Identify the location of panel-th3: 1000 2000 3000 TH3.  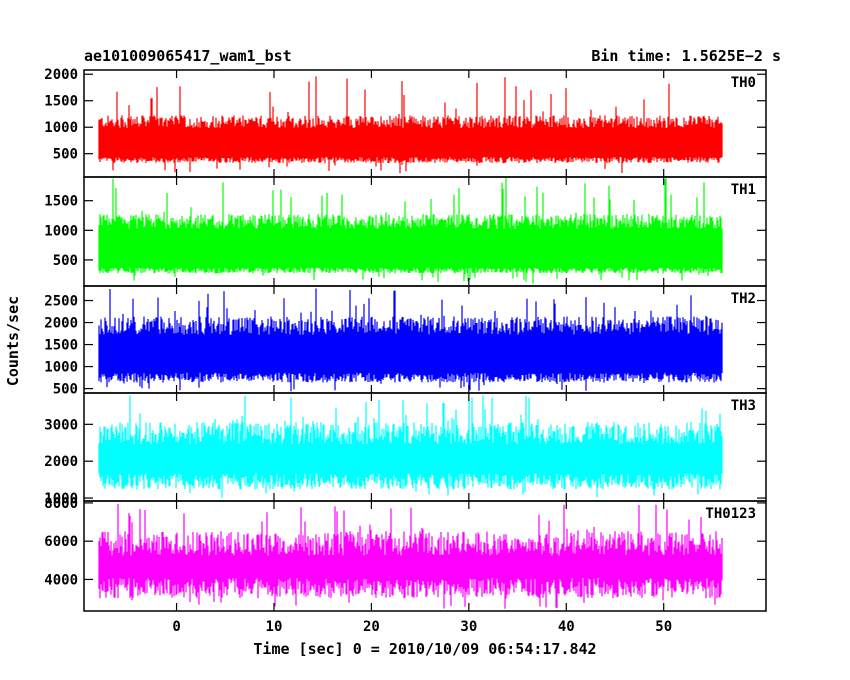
(405, 449).